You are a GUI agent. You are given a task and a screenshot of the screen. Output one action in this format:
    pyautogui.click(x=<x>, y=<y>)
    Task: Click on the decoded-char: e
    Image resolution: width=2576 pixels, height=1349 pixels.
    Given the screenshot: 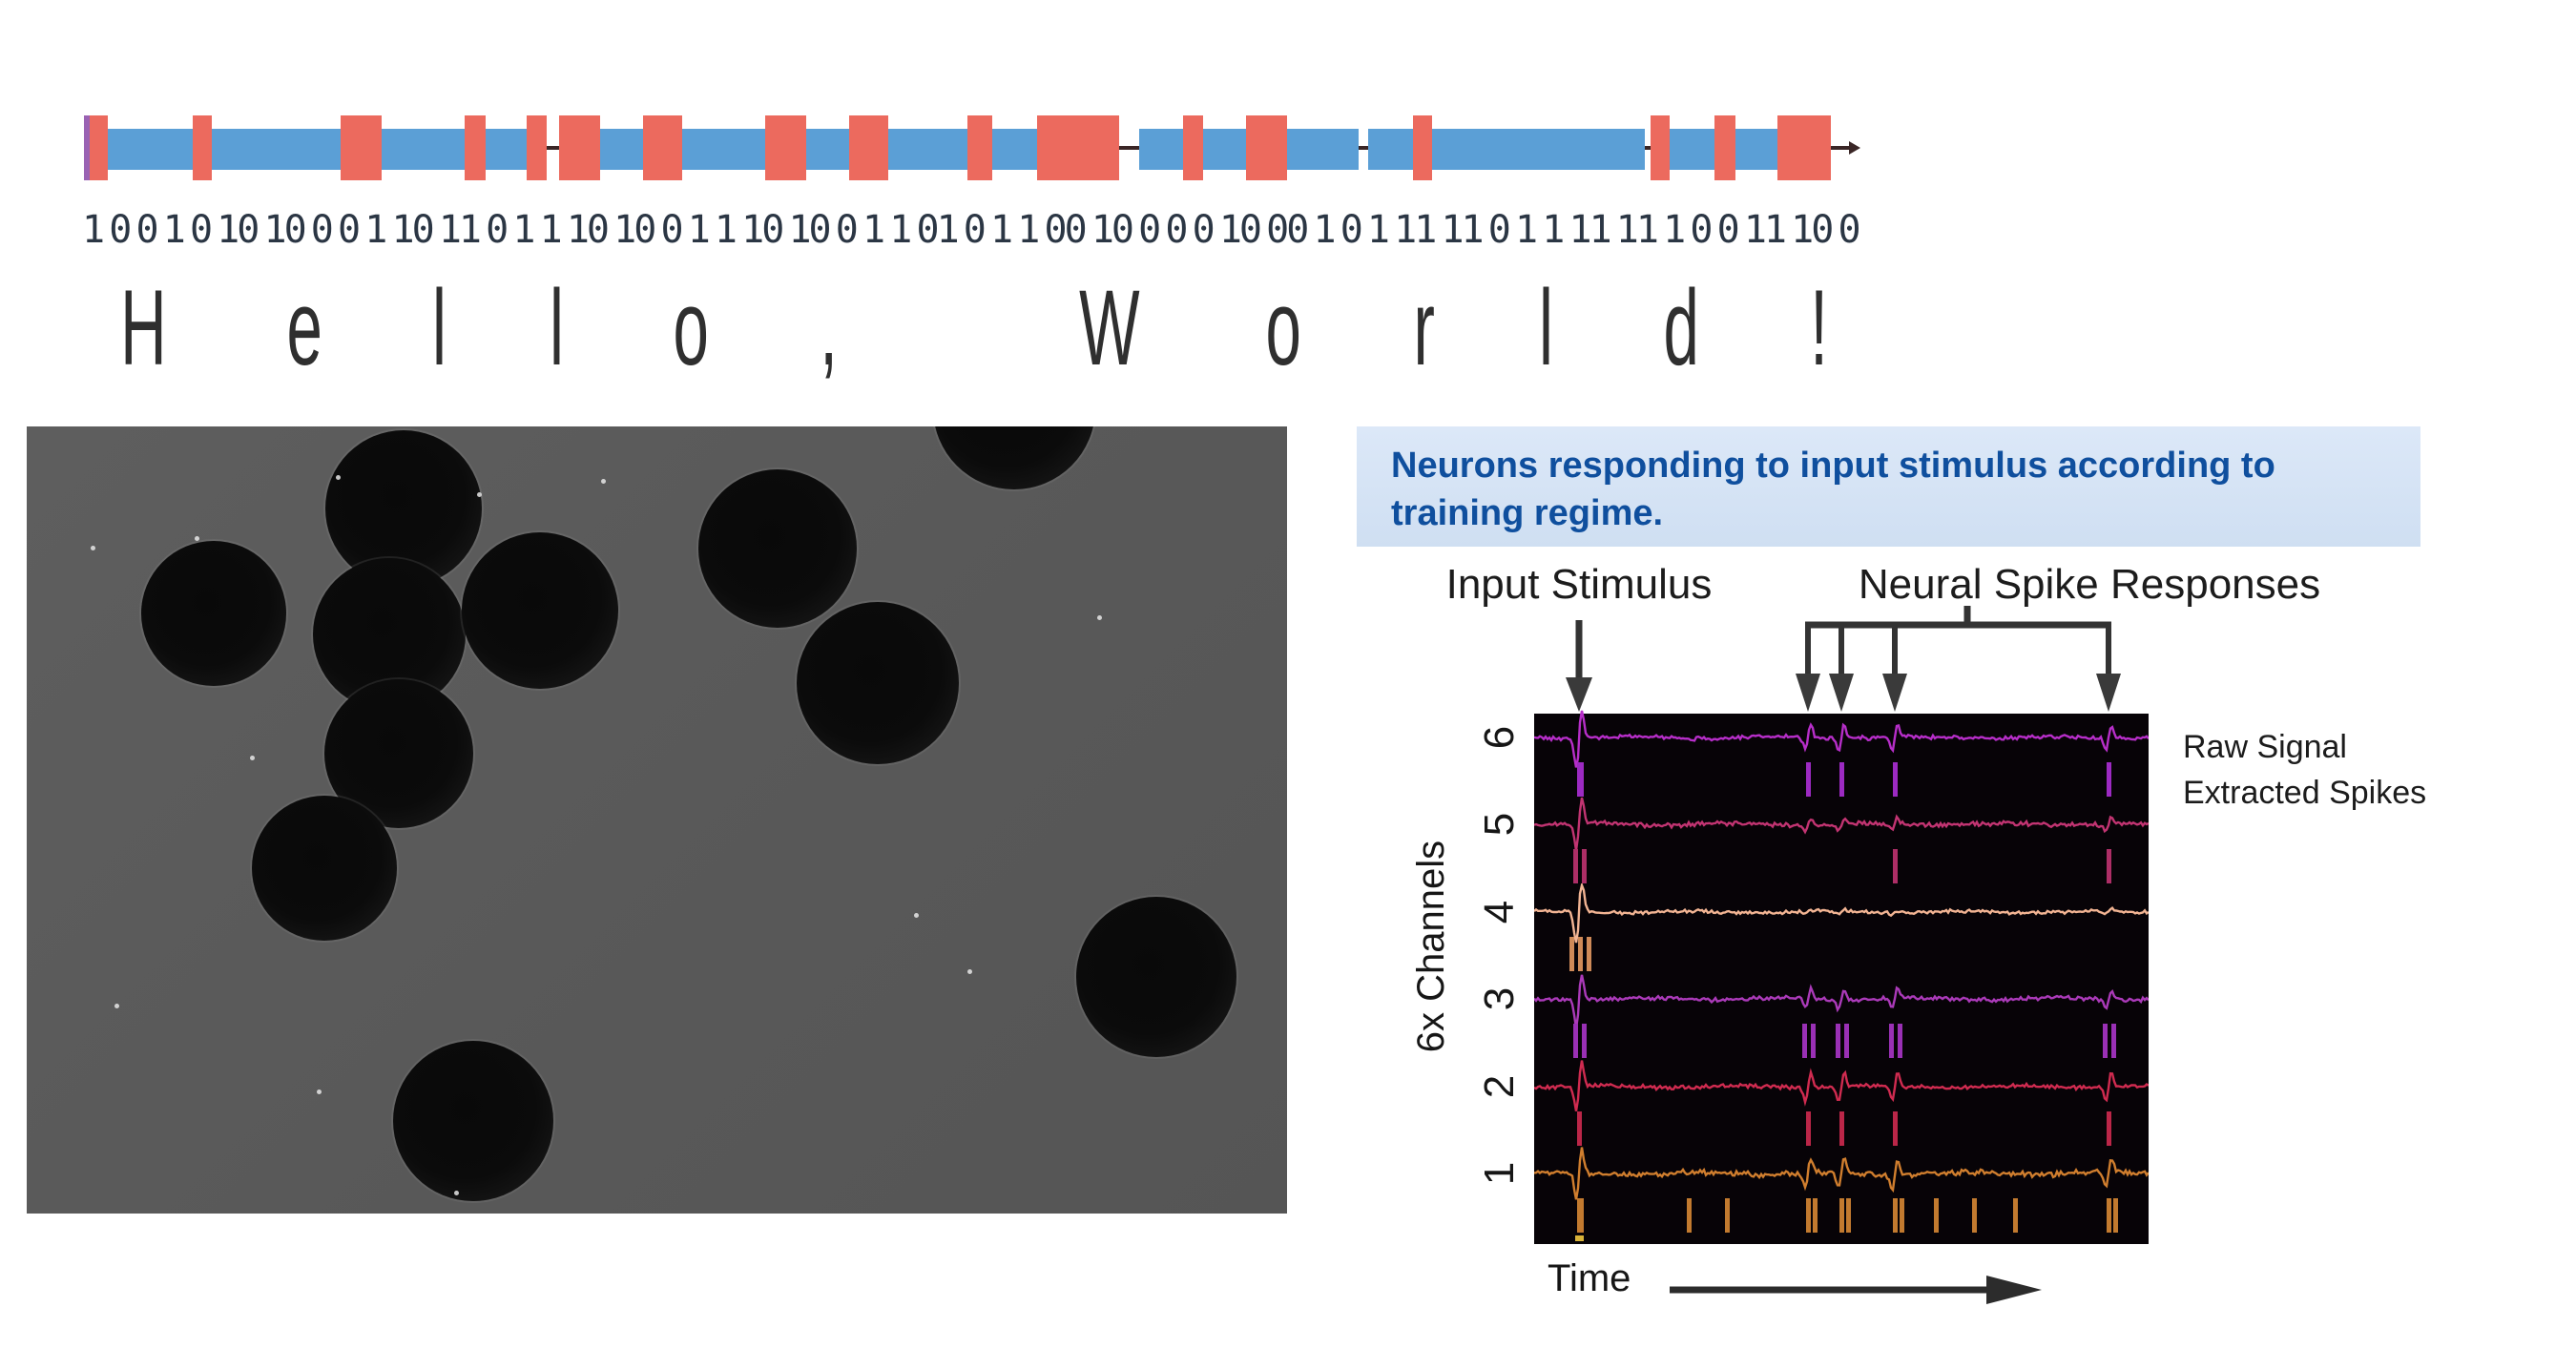 What is the action you would take?
    pyautogui.click(x=304, y=327)
    